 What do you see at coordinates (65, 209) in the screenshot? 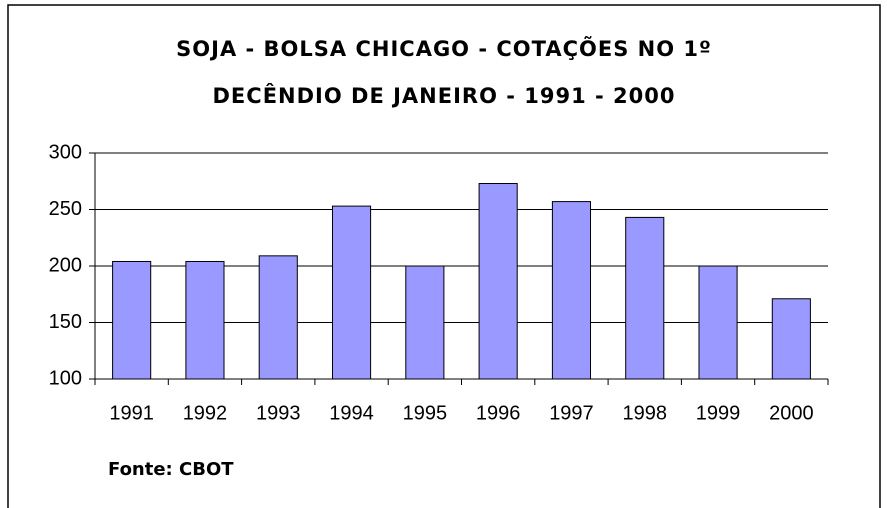
I see `y-tick-label: 250` at bounding box center [65, 209].